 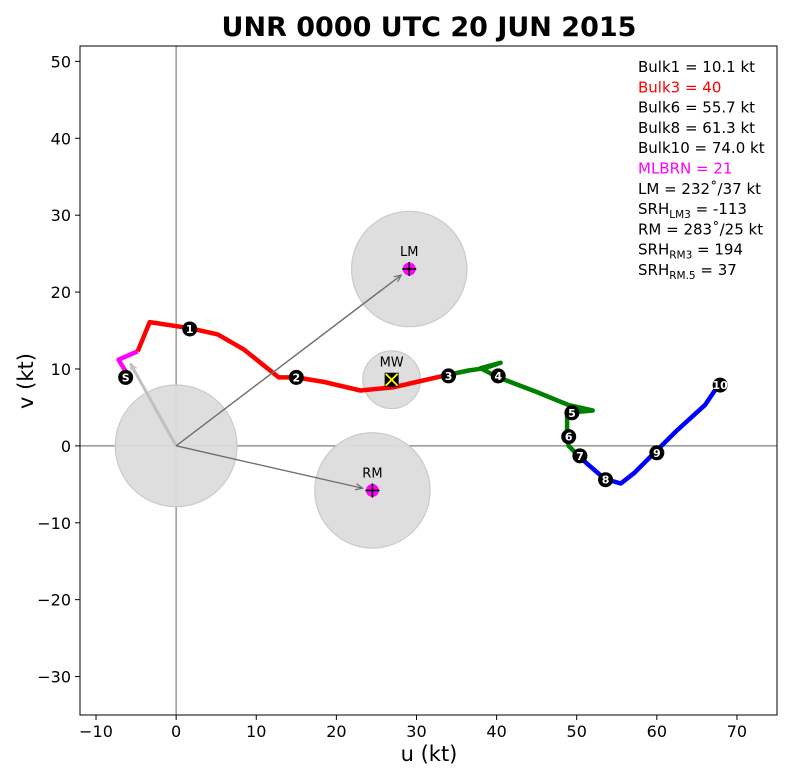 I want to click on x-tick-label: 20, so click(x=336, y=731).